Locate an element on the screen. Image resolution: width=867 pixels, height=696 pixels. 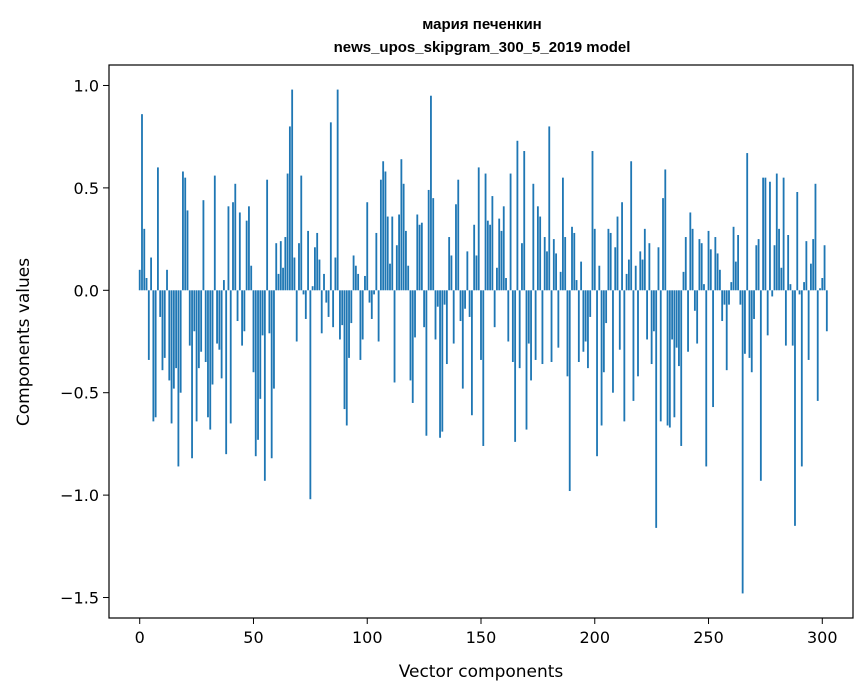
x-tick-label-250: 250 is located at coordinates (708, 637).